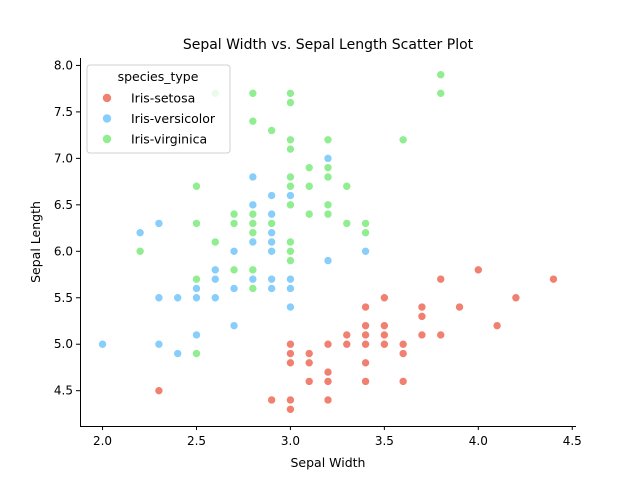 The width and height of the screenshot is (640, 480). Describe the element at coordinates (63, 112) in the screenshot. I see `y-tick-label: 7.5` at that location.